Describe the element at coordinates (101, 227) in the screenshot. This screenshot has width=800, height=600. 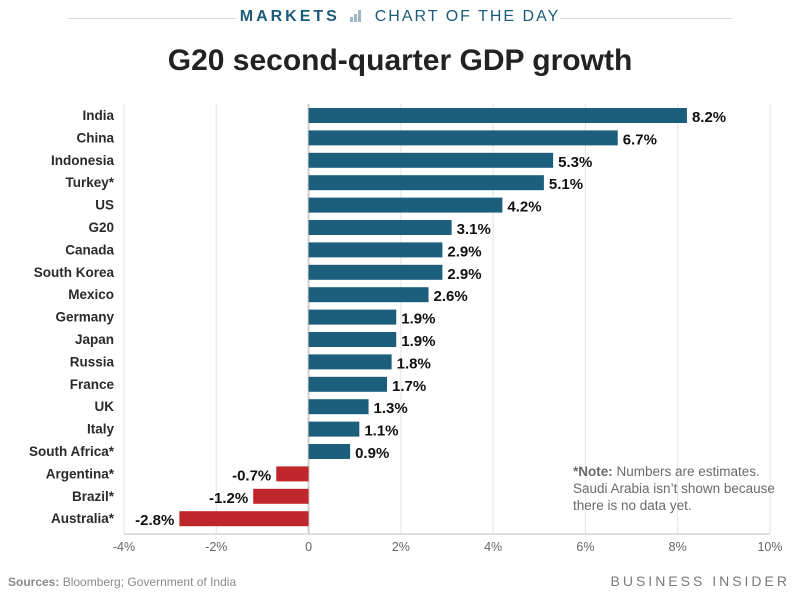
I see `category-label: G20` at that location.